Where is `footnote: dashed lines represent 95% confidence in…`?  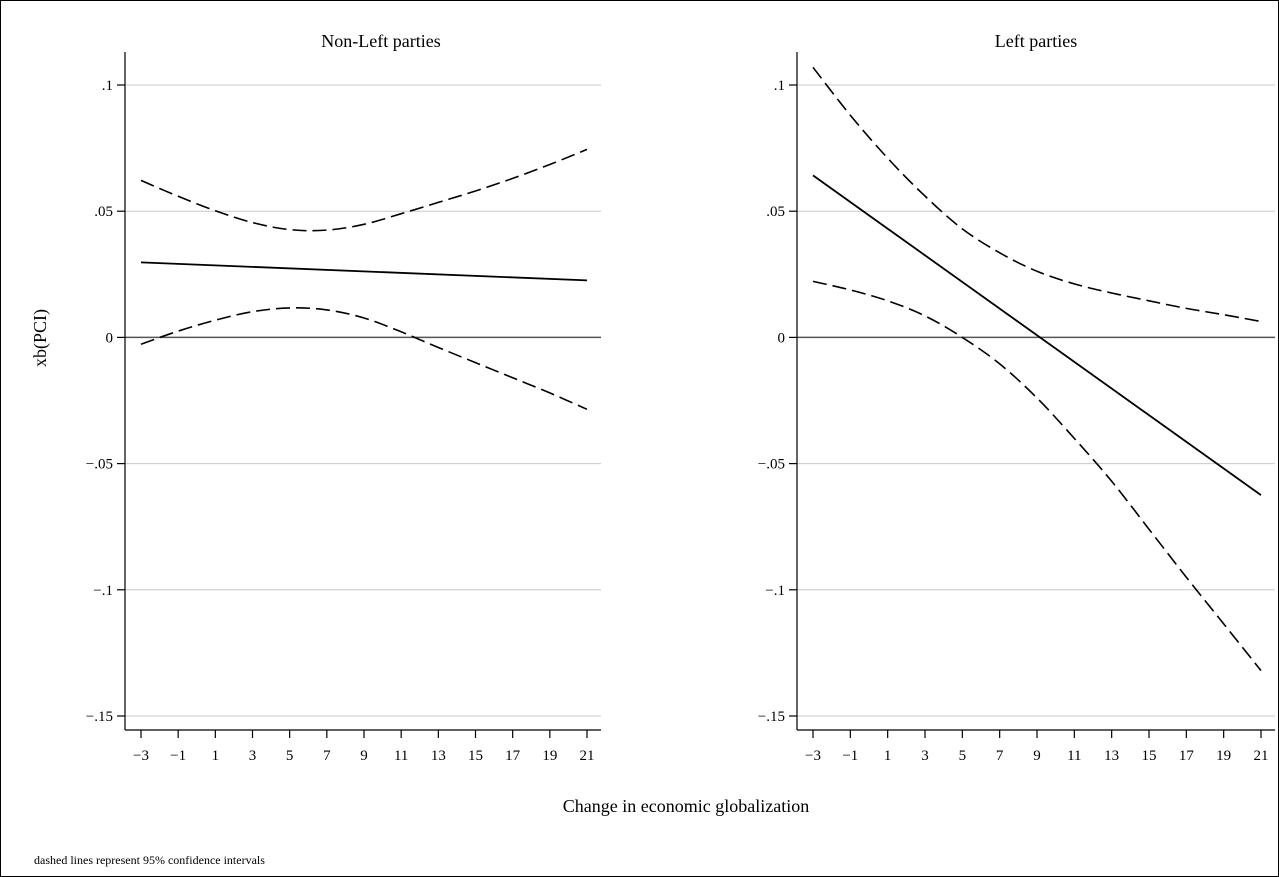
footnote: dashed lines represent 95% confidence in… is located at coordinates (149, 860).